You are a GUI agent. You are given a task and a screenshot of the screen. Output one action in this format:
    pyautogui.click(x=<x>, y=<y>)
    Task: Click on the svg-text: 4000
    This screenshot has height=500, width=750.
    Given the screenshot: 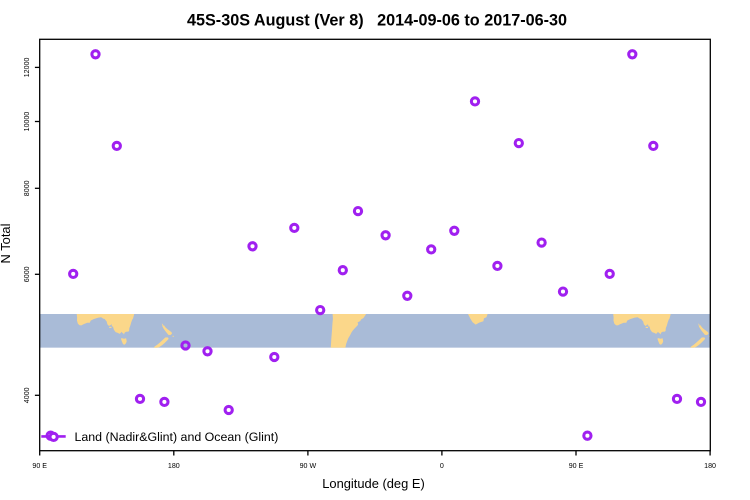 What is the action you would take?
    pyautogui.click(x=27, y=395)
    